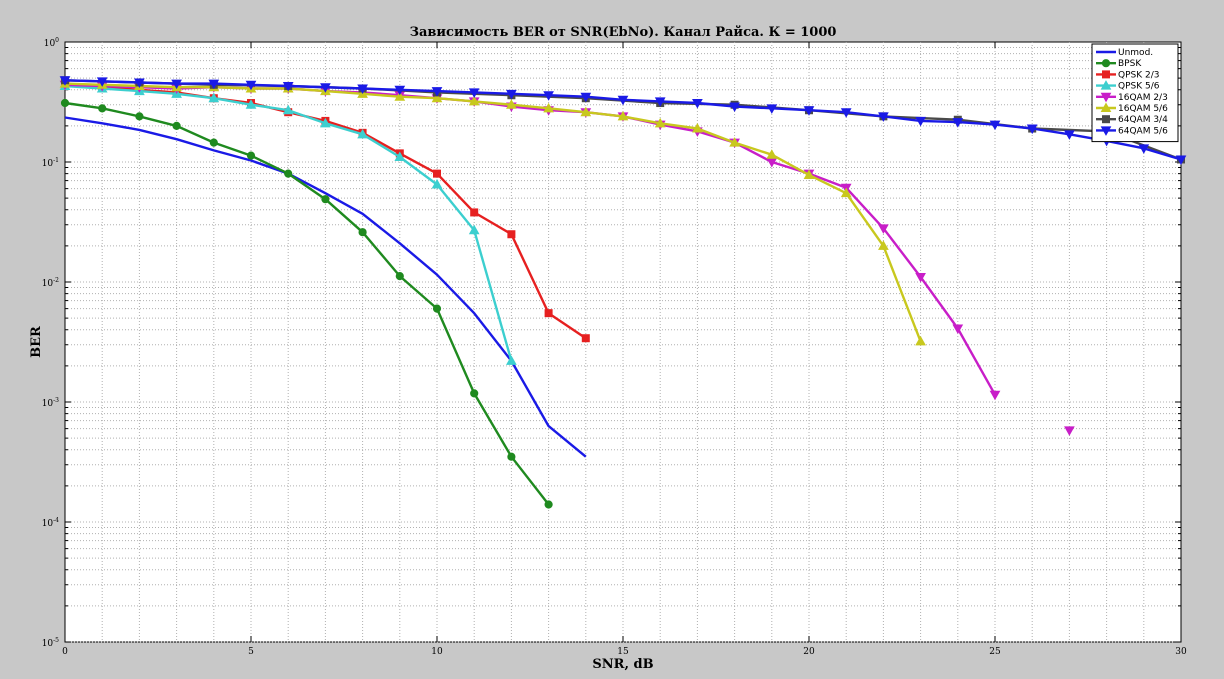  What do you see at coordinates (1143, 131) in the screenshot?
I see `legend-label: 64QAM 5/6` at bounding box center [1143, 131].